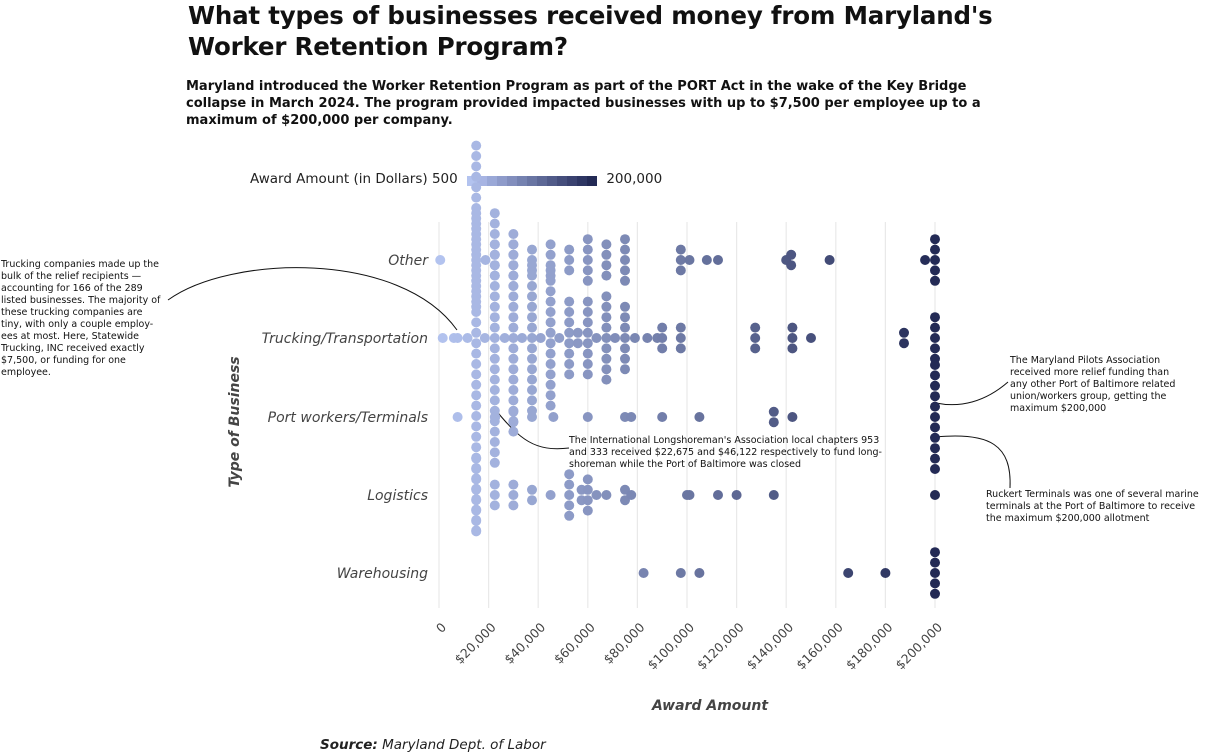 The width and height of the screenshot is (1209, 755). I want to click on source-prefix: Source:, so click(349, 745).